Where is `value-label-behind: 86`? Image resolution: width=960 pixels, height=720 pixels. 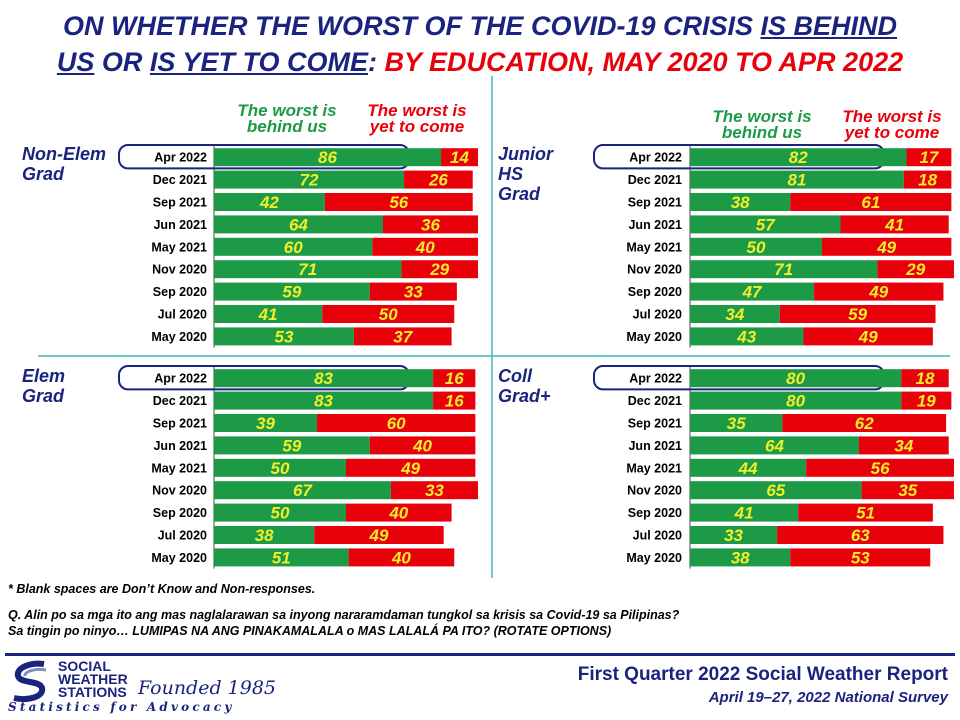 value-label-behind: 86 is located at coordinates (327, 157).